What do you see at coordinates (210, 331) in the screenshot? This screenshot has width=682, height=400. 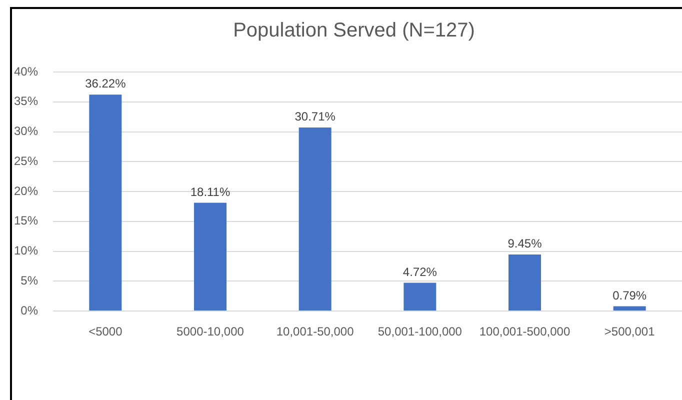 I see `x-tick-label: 5000-10,000` at bounding box center [210, 331].